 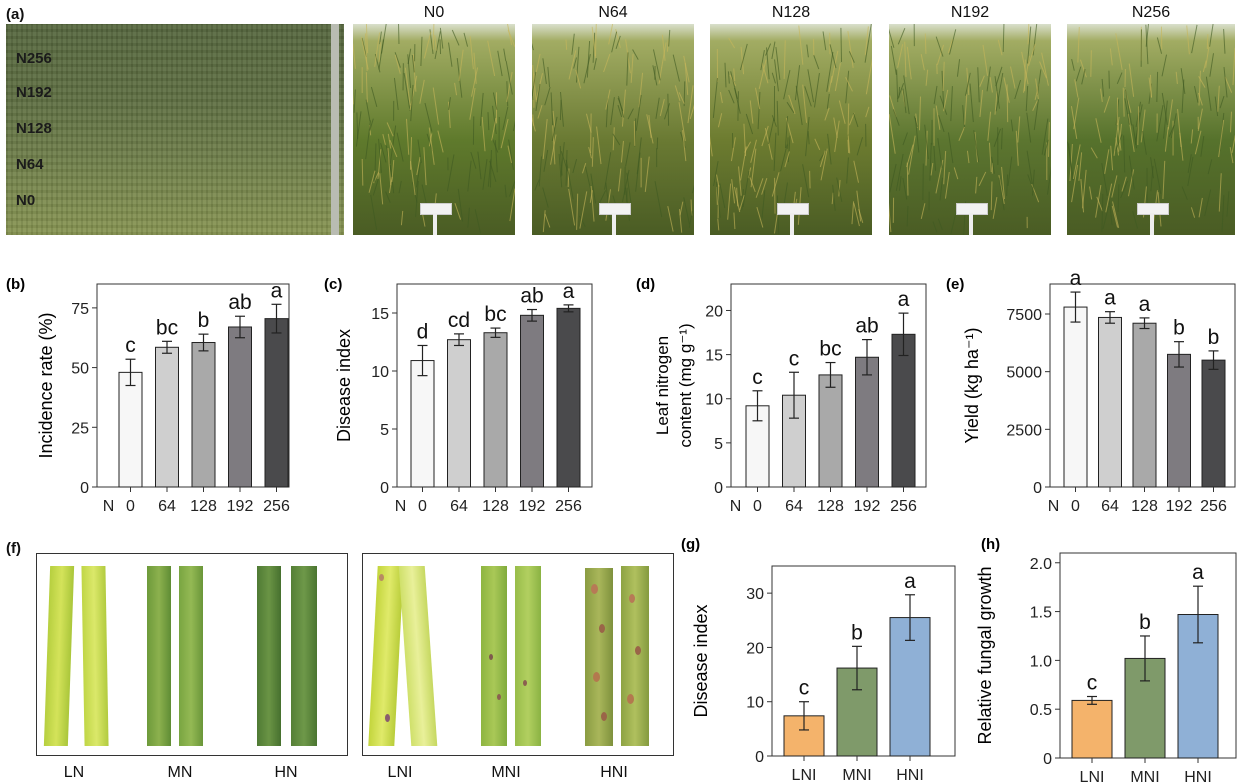 I want to click on x-tick-label: LNI, so click(x=804, y=775).